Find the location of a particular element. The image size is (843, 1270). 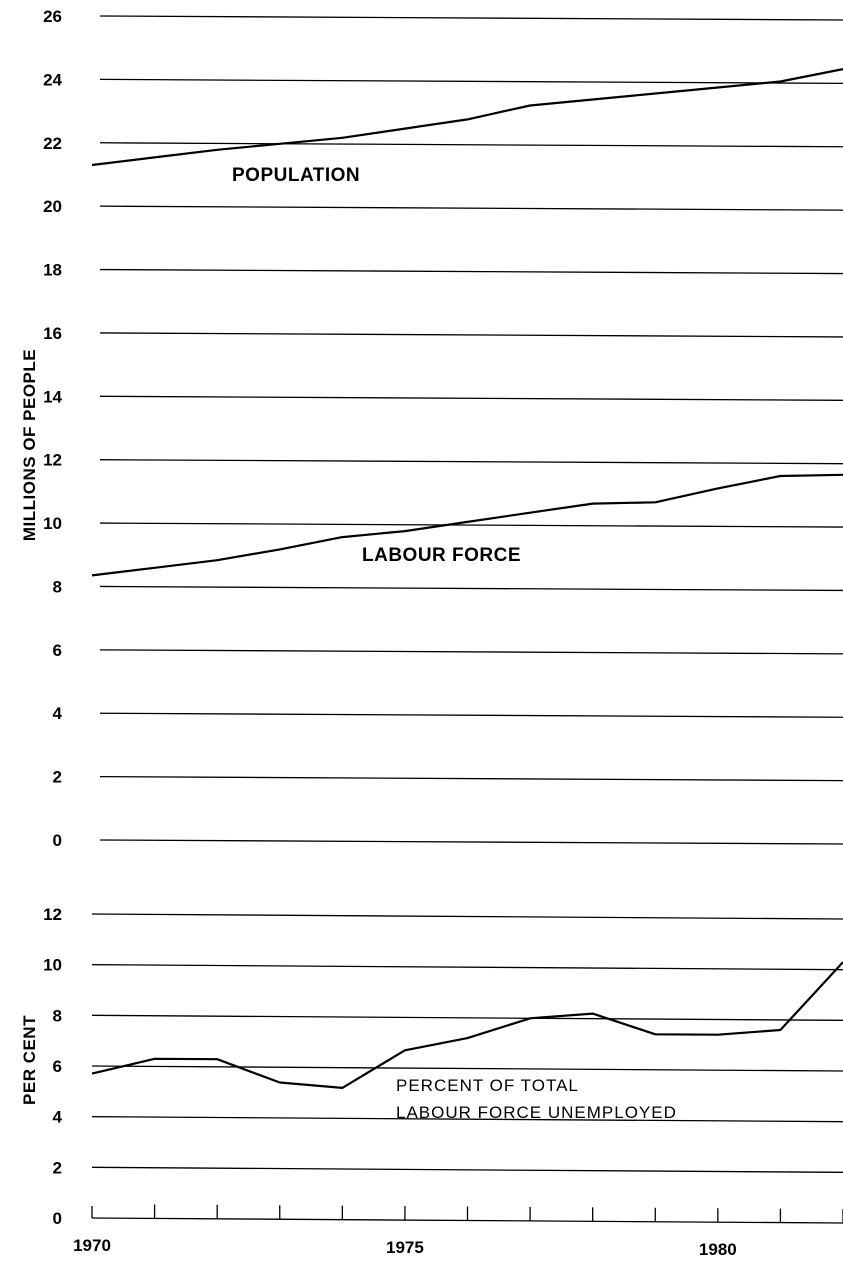

x-tick-label: 1970 is located at coordinates (92, 1245).